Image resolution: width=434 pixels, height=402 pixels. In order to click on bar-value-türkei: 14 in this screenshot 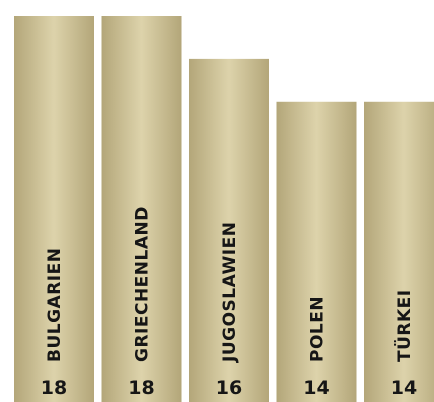, I will do `click(404, 388)`.